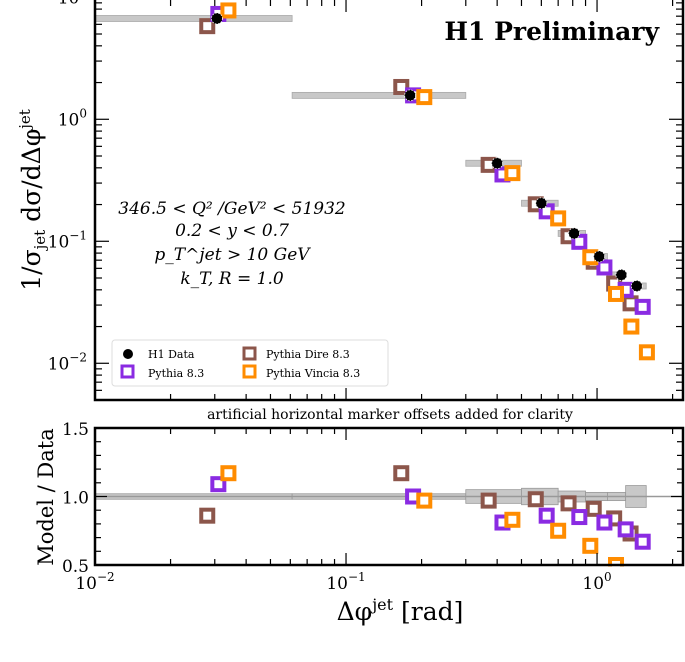 This screenshot has height=662, width=685. What do you see at coordinates (552, 31) in the screenshot?
I see `chart-title: H1 Preliminary` at bounding box center [552, 31].